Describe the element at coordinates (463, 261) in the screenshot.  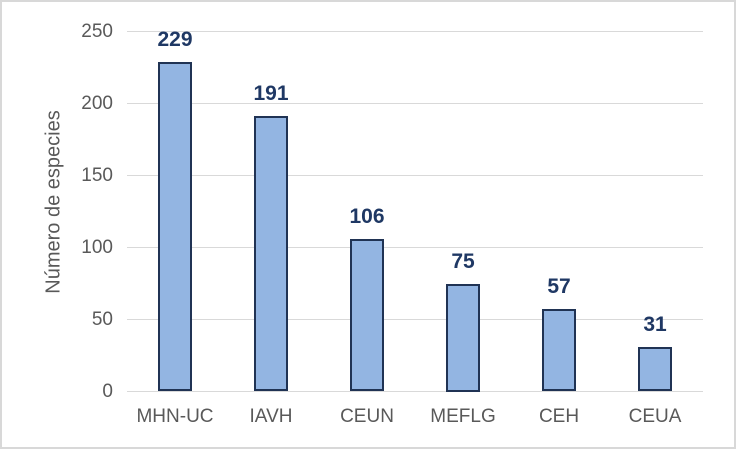
I see `bar-value-label: 75` at that location.